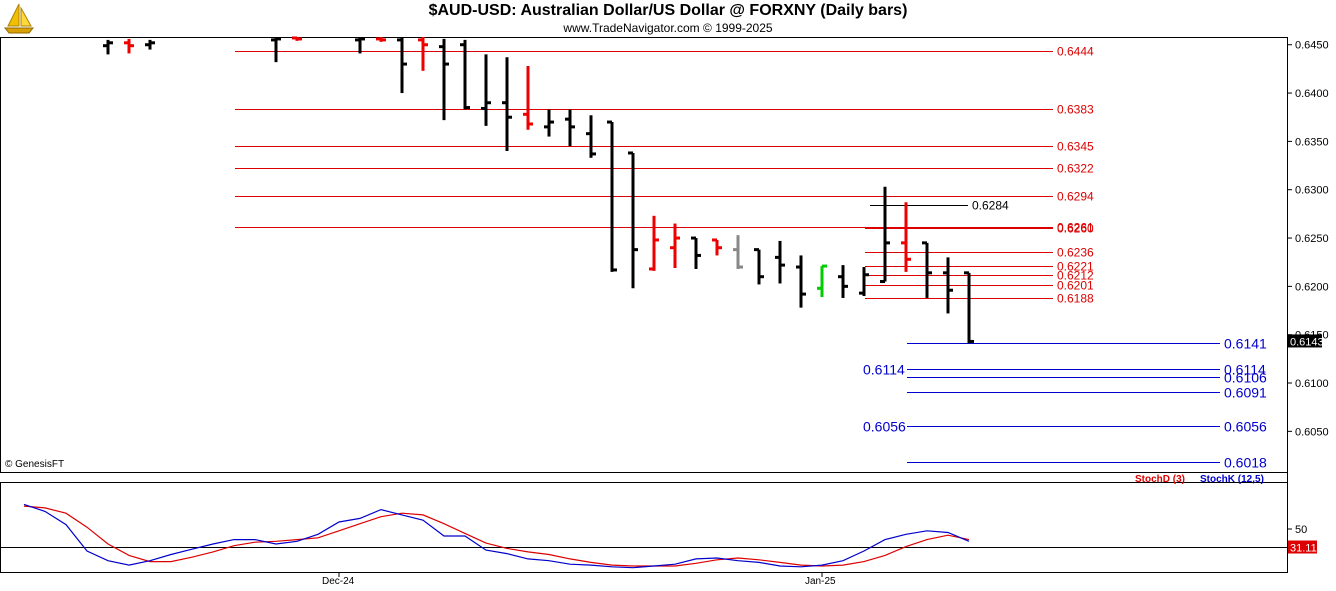  Describe the element at coordinates (1075, 267) in the screenshot. I see `resistance-label: 0.6221` at that location.